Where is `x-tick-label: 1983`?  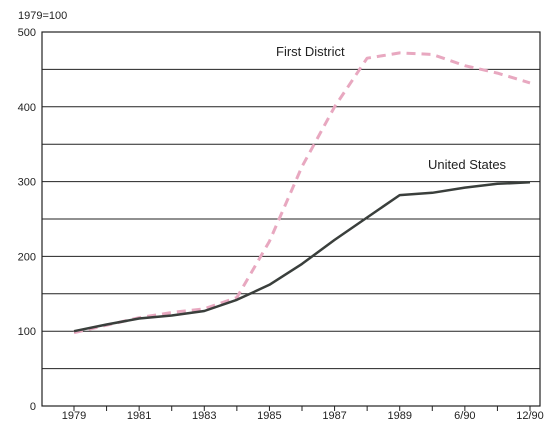 x-tick-label: 1983 is located at coordinates (204, 415).